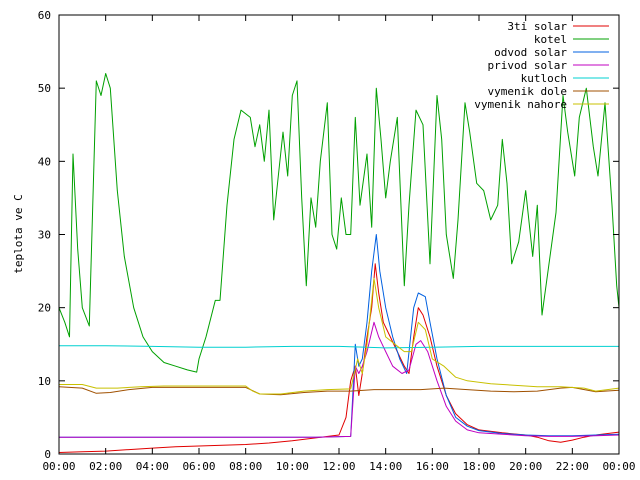 This screenshot has width=640, height=480. What do you see at coordinates (520, 104) in the screenshot?
I see `legend-label-6: vymenik nahore` at bounding box center [520, 104].